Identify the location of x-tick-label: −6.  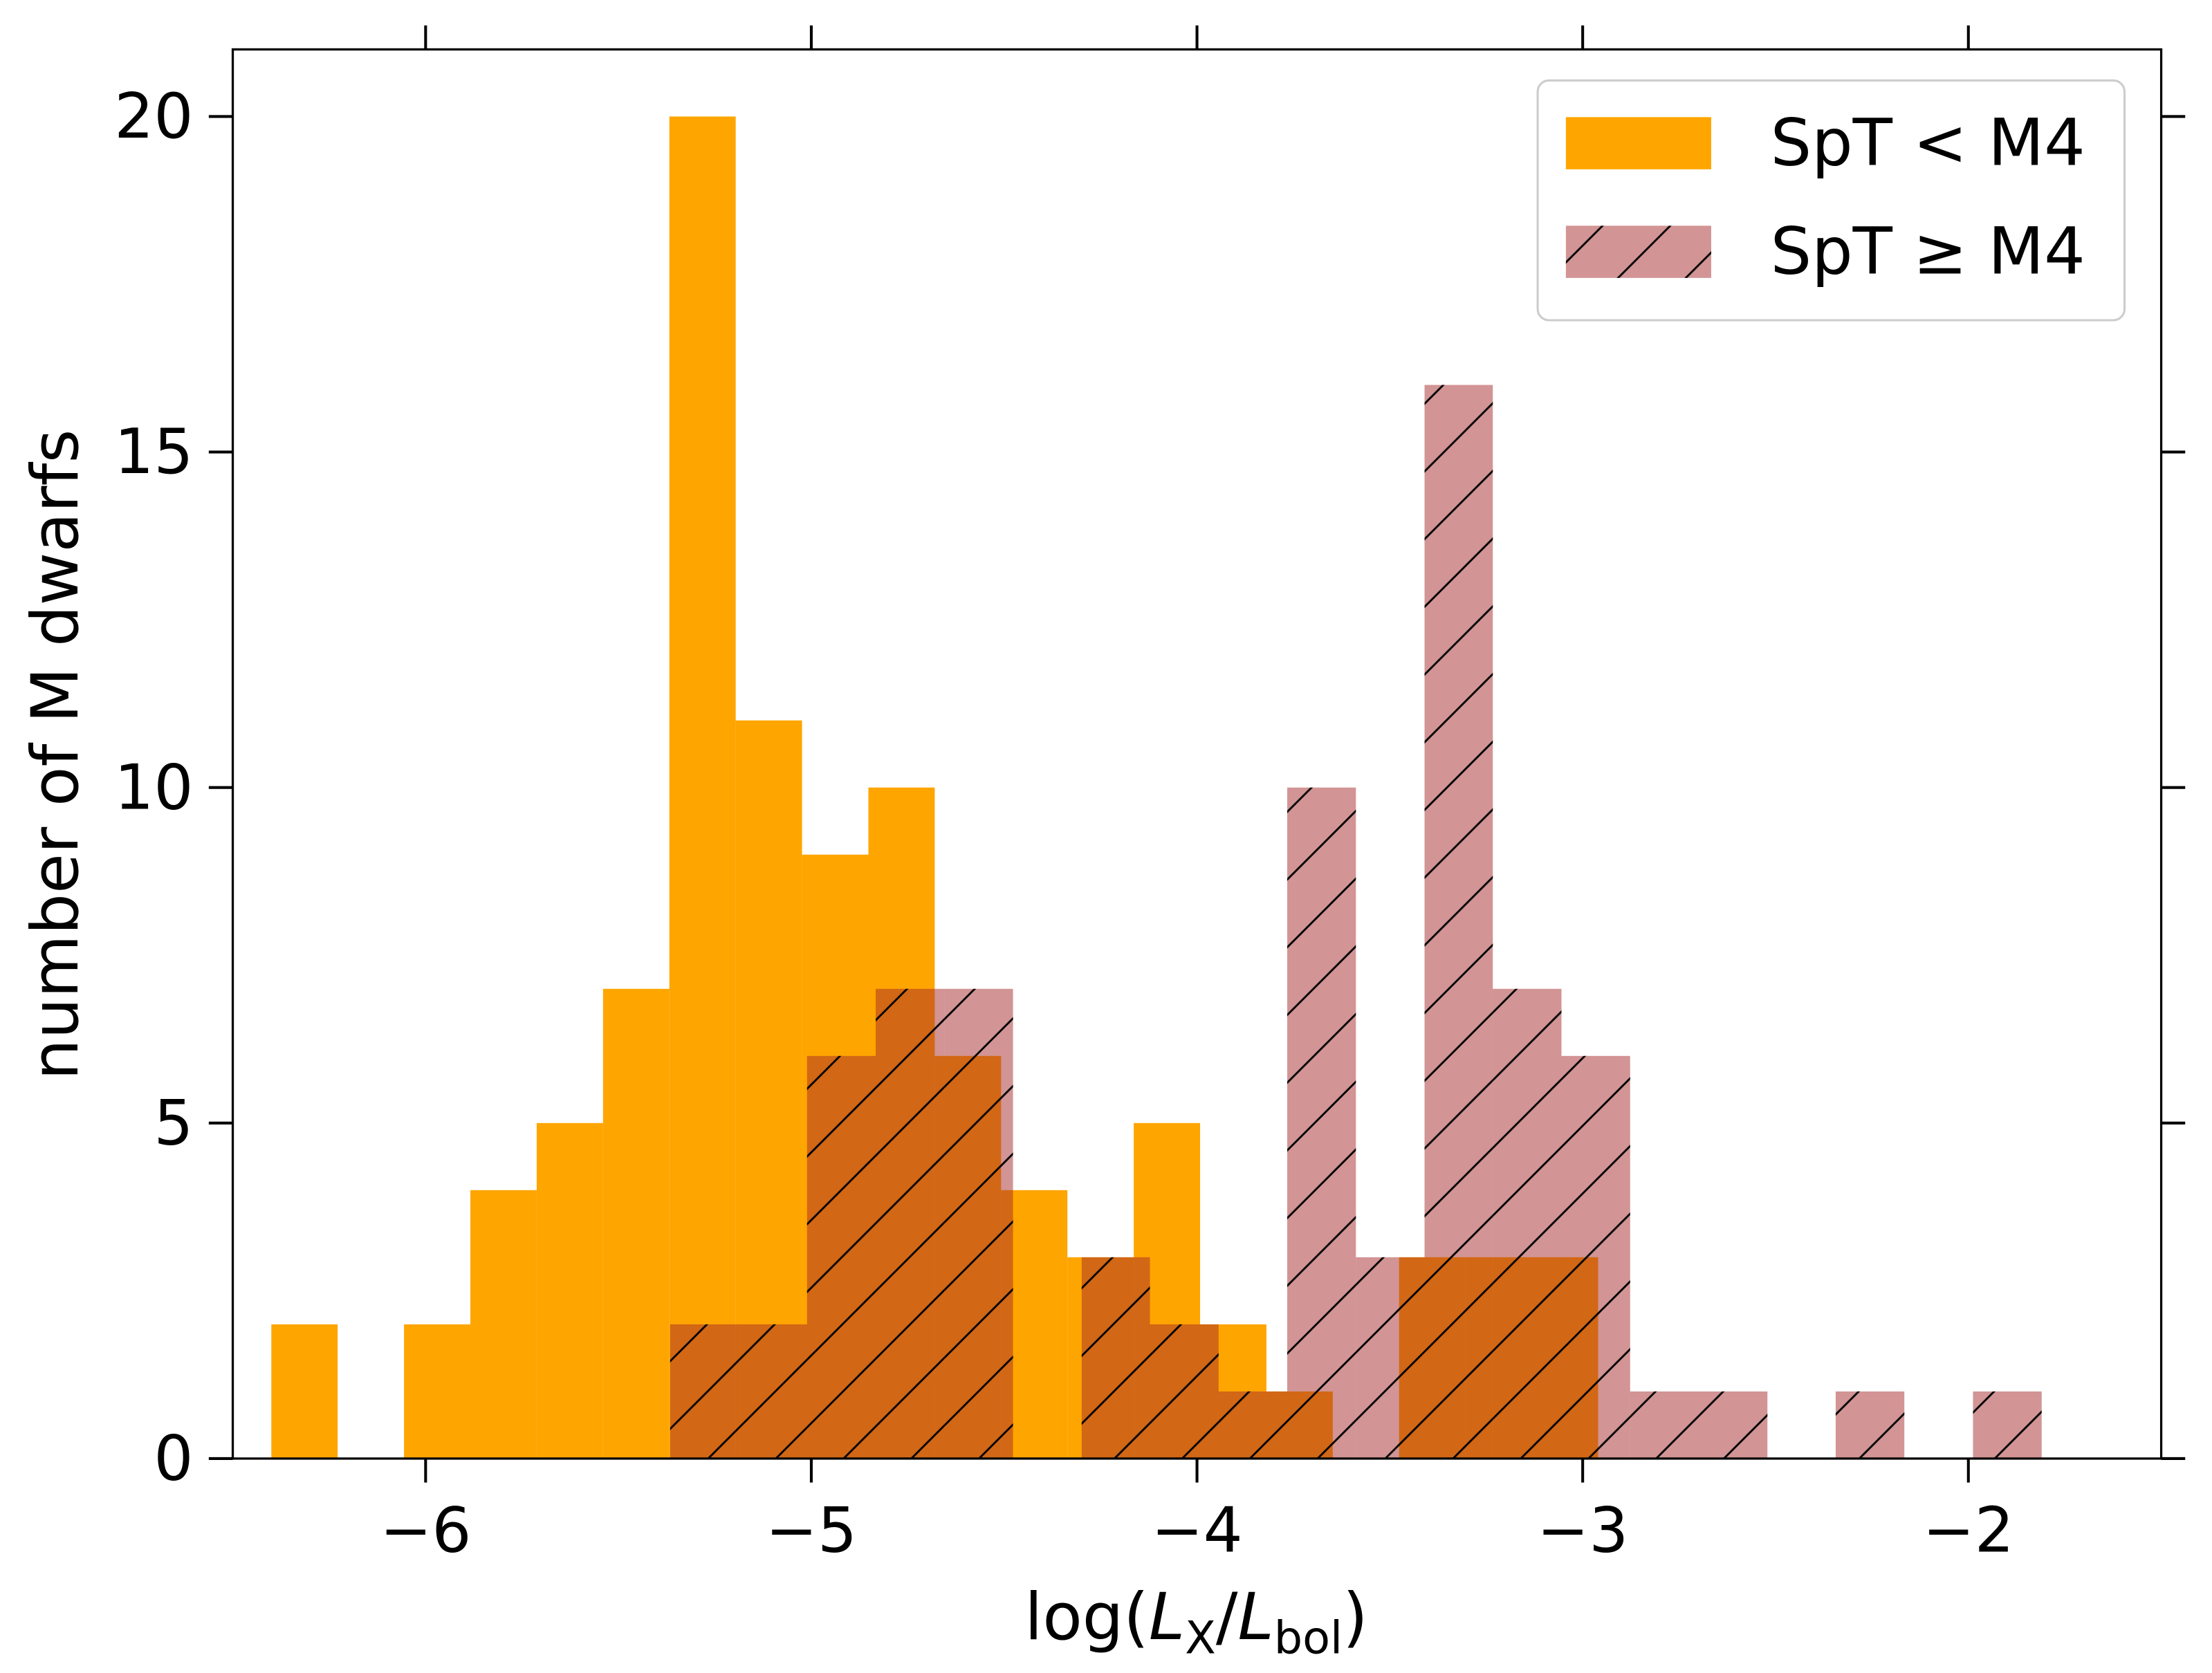
(426, 1531).